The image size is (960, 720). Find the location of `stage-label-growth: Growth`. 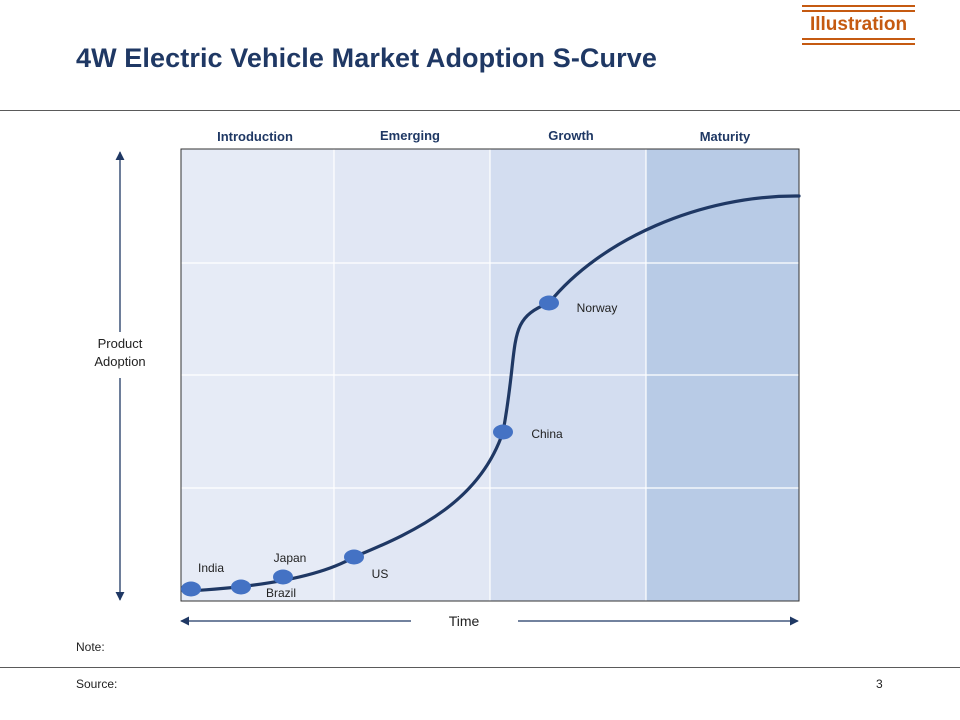

stage-label-growth: Growth is located at coordinates (571, 135).